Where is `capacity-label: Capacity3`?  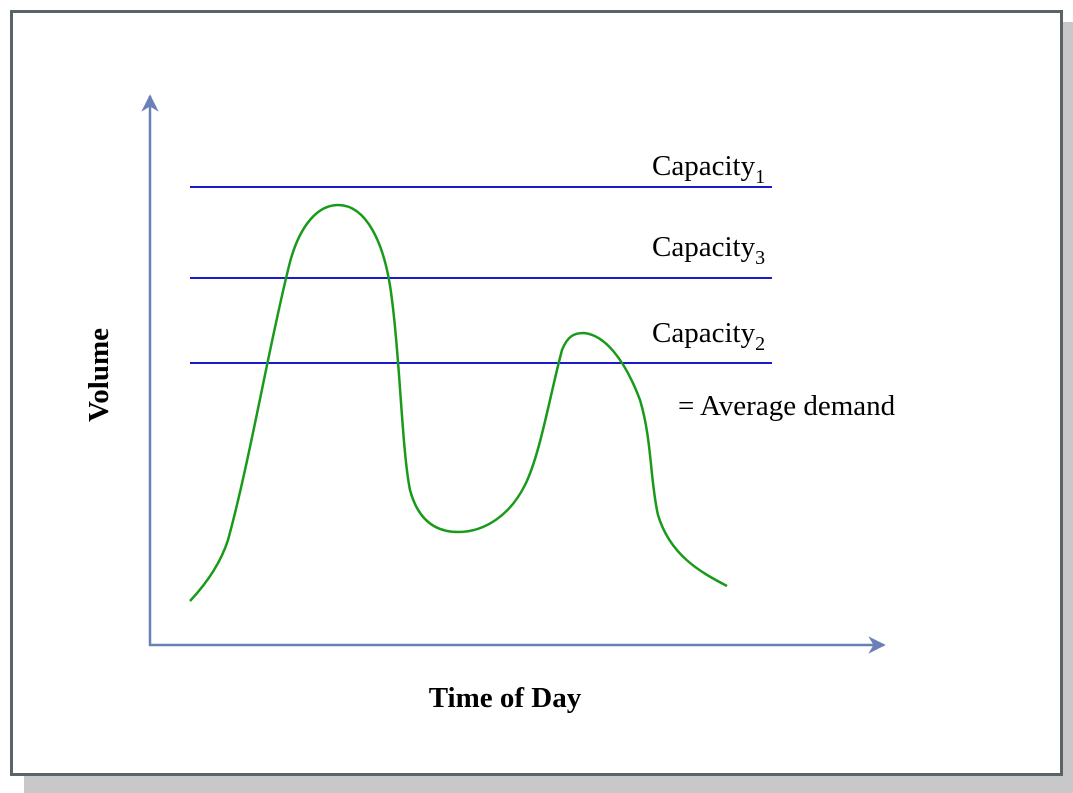
capacity-label: Capacity3 is located at coordinates (708, 250).